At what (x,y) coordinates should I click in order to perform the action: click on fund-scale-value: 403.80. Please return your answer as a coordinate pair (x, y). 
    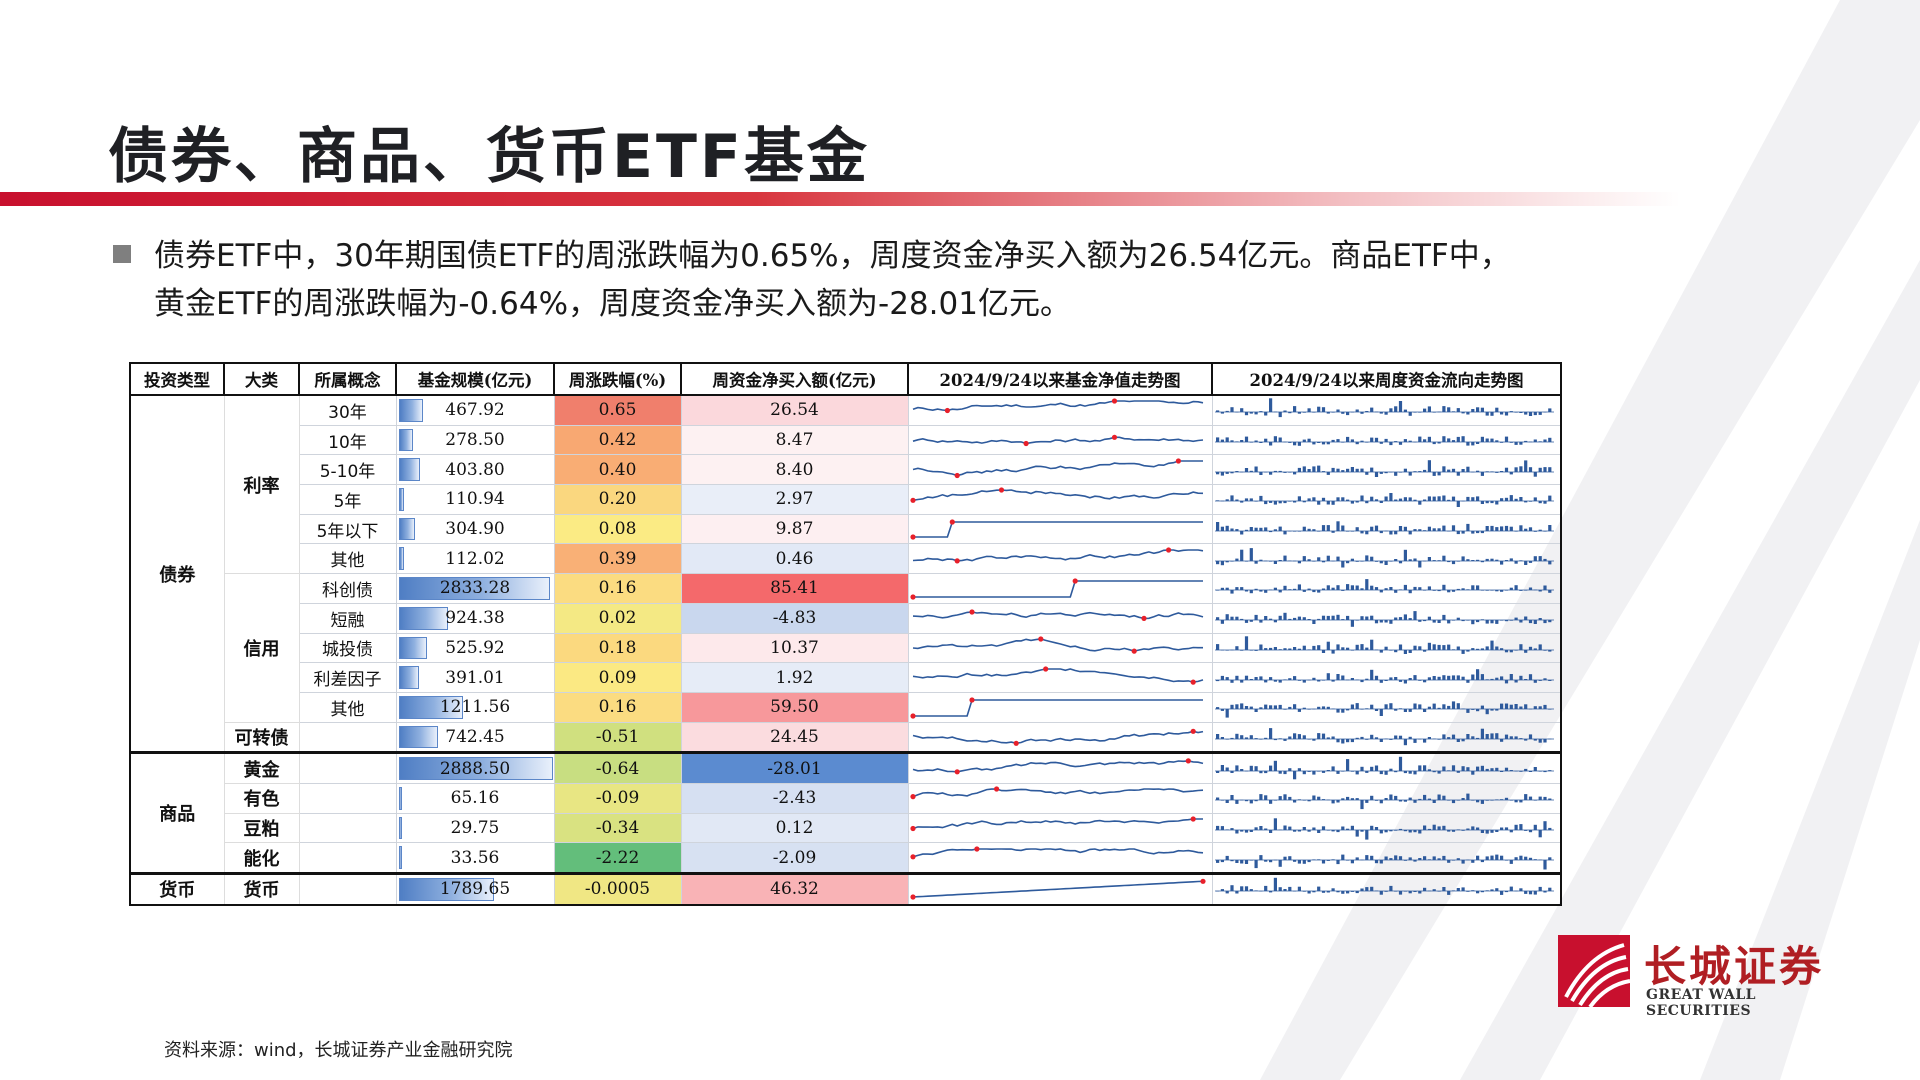
    Looking at the image, I should click on (475, 469).